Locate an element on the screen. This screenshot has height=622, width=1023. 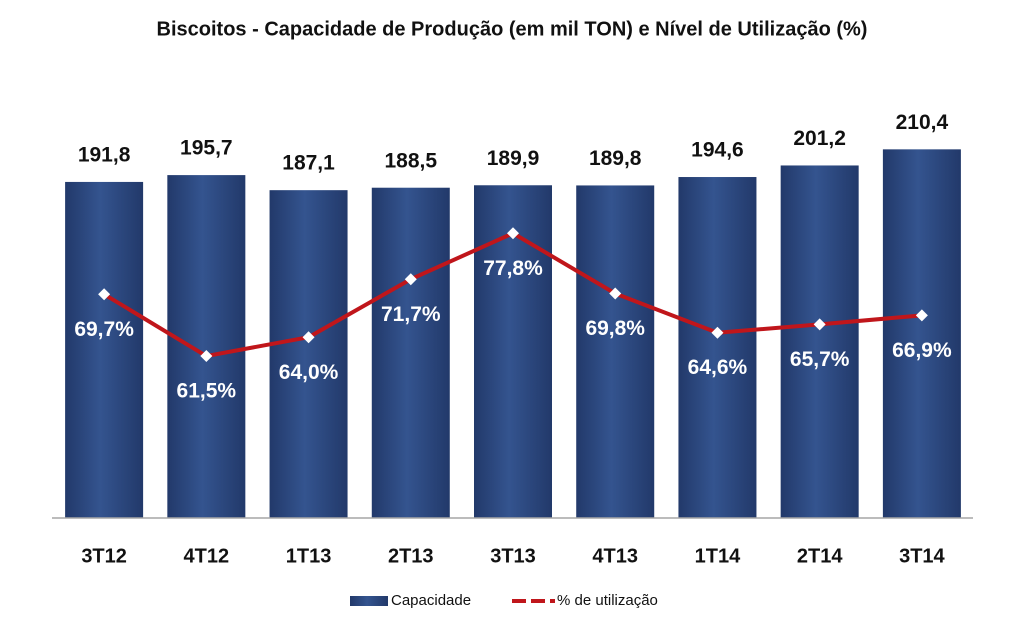
x-tick-label: 3T13 is located at coordinates (513, 556).